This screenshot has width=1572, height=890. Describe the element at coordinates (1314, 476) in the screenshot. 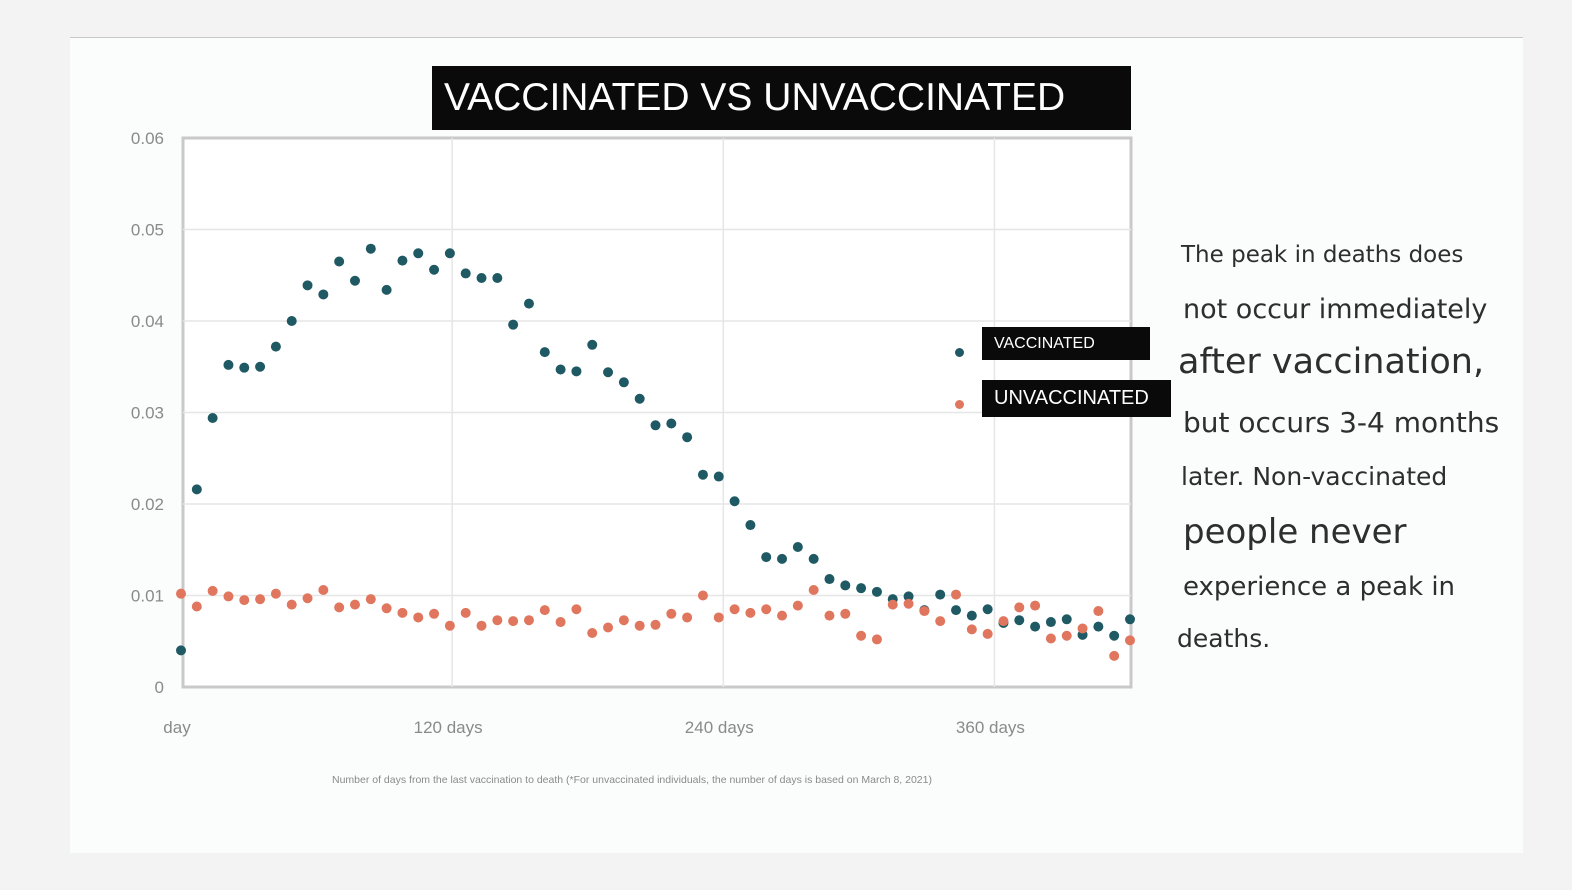

I see `annotation-line-5: later. Non-vaccinated` at that location.